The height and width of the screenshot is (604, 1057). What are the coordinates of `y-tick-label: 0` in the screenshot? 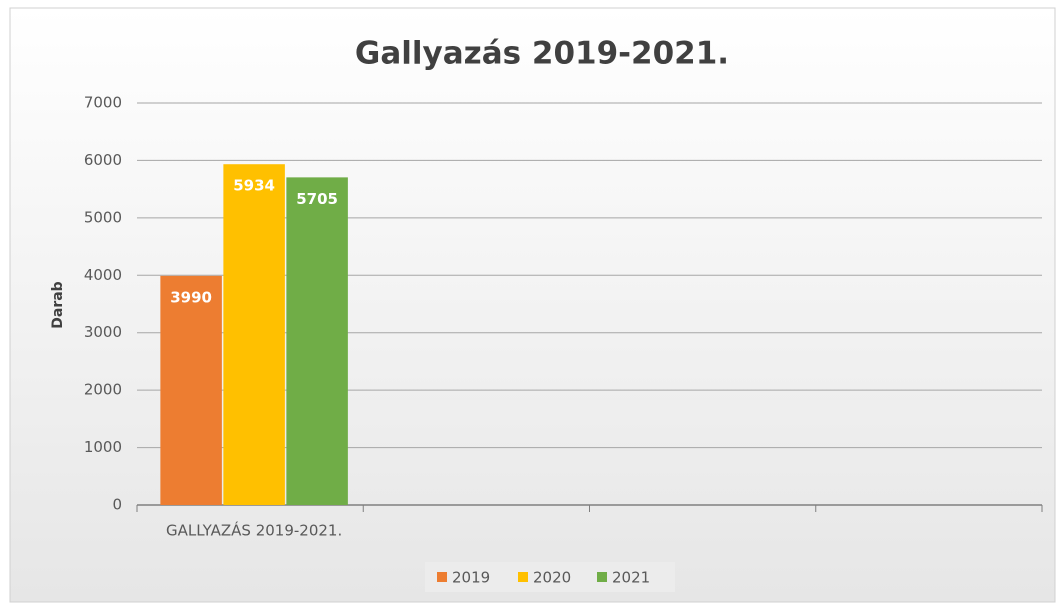 It's located at (117, 505).